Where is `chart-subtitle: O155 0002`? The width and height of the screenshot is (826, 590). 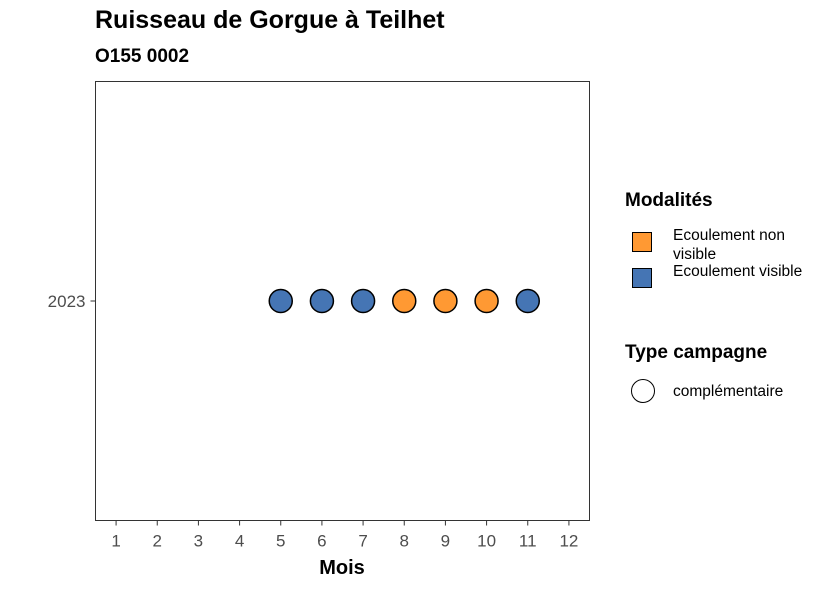 chart-subtitle: O155 0002 is located at coordinates (142, 56).